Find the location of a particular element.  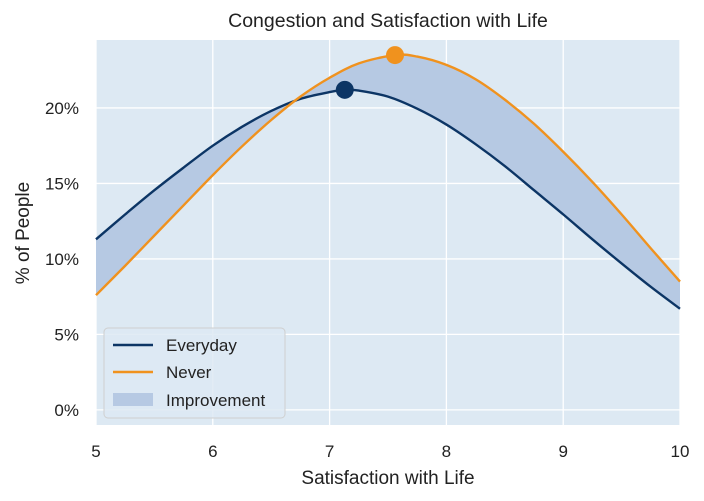

y-tick-label: 0% is located at coordinates (66, 410).